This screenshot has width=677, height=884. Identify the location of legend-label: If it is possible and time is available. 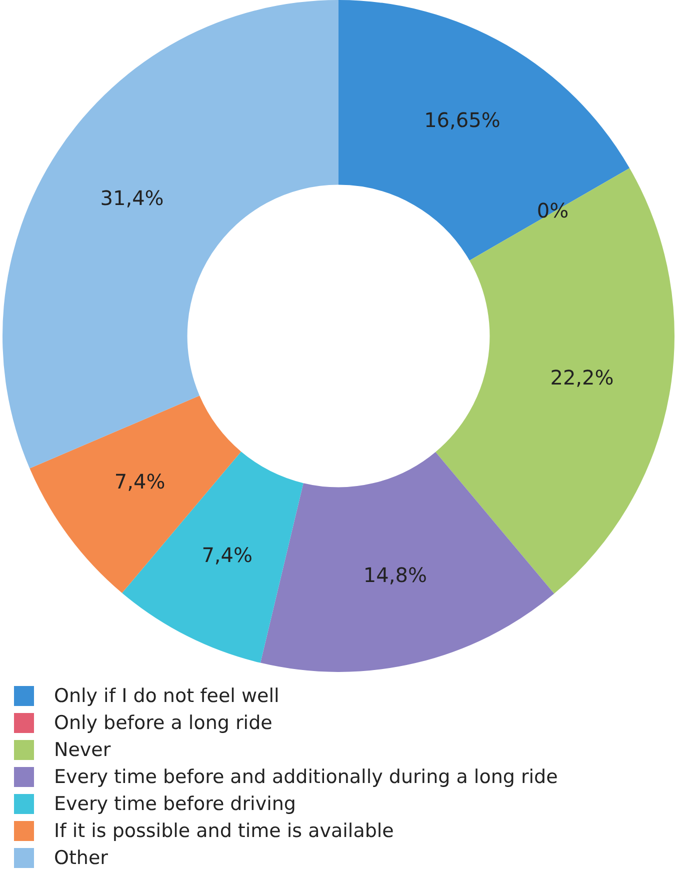
(224, 831).